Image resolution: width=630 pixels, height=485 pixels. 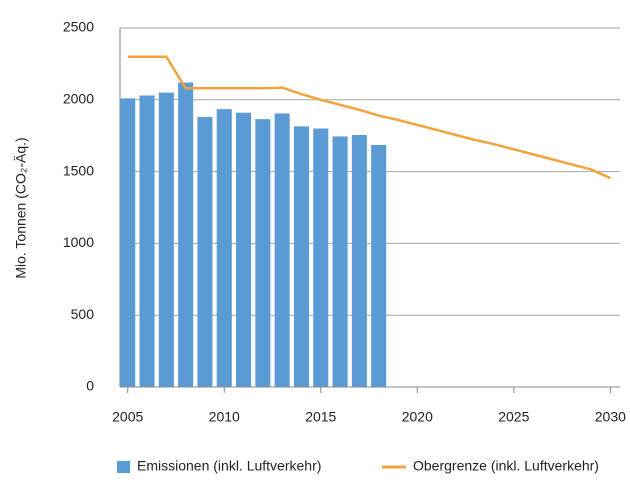 I want to click on legend-label: Emissionen (inkl. Luftverkehr), so click(x=229, y=466).